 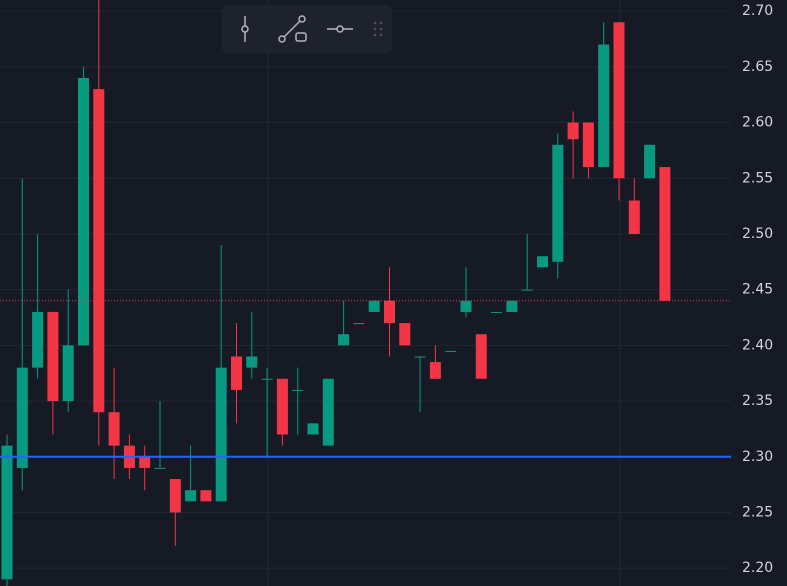 What do you see at coordinates (757, 290) in the screenshot?
I see `y-tick-label: 2.45` at bounding box center [757, 290].